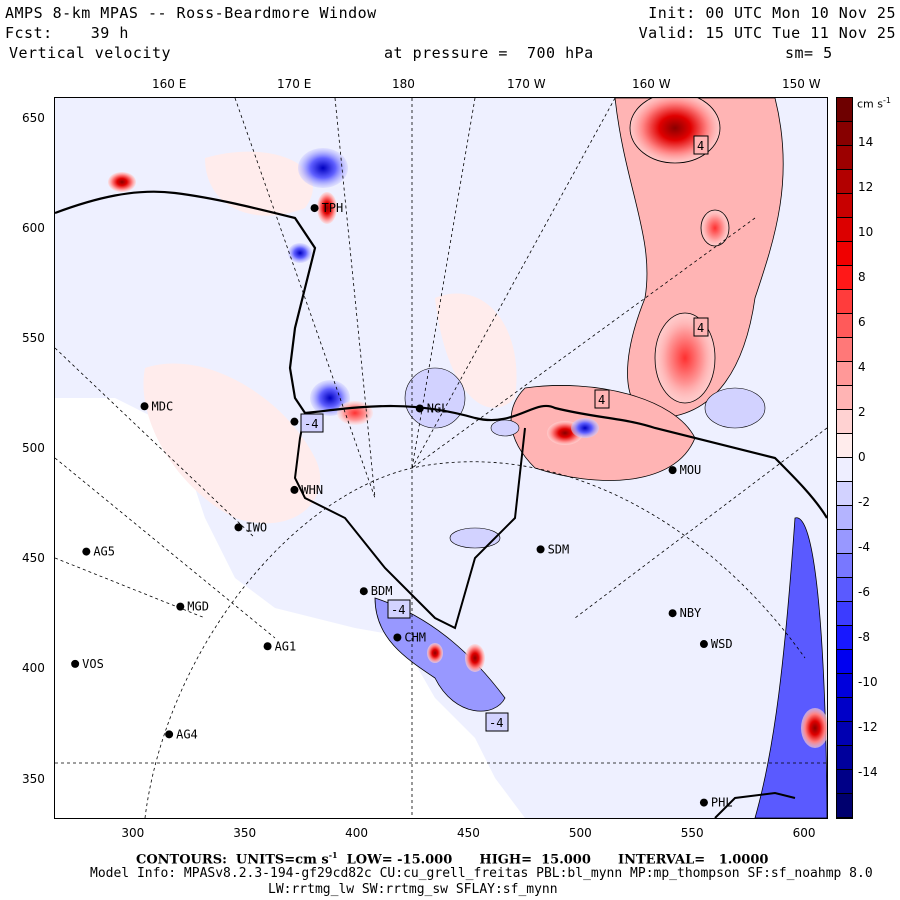 The height and width of the screenshot is (900, 900). What do you see at coordinates (33, 778) in the screenshot?
I see `left-tick-label: 350` at bounding box center [33, 778].